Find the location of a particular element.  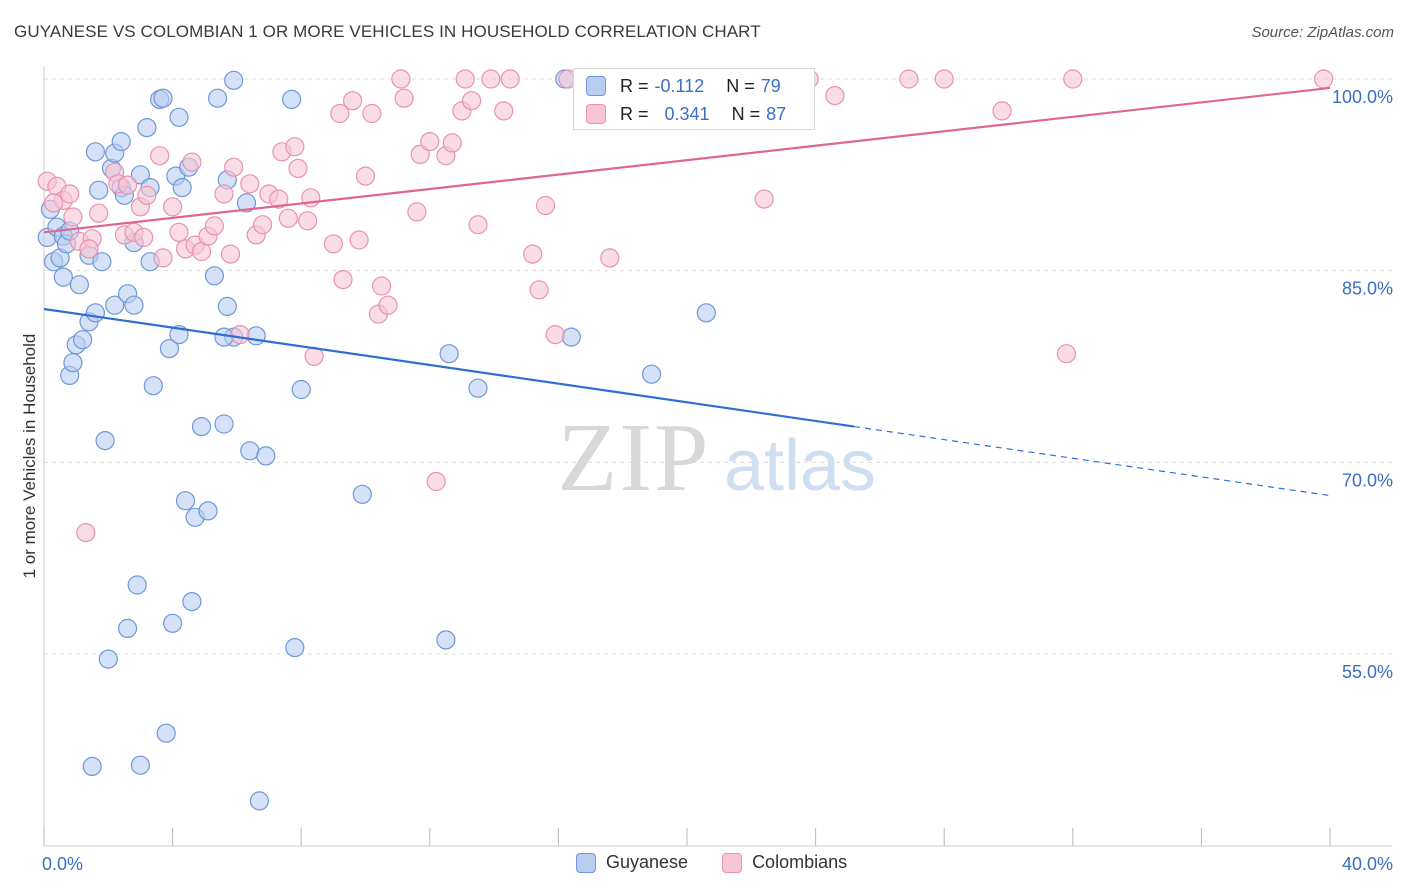

source-label: Source: ZipAtlas.com is located at coordinates (1322, 32).